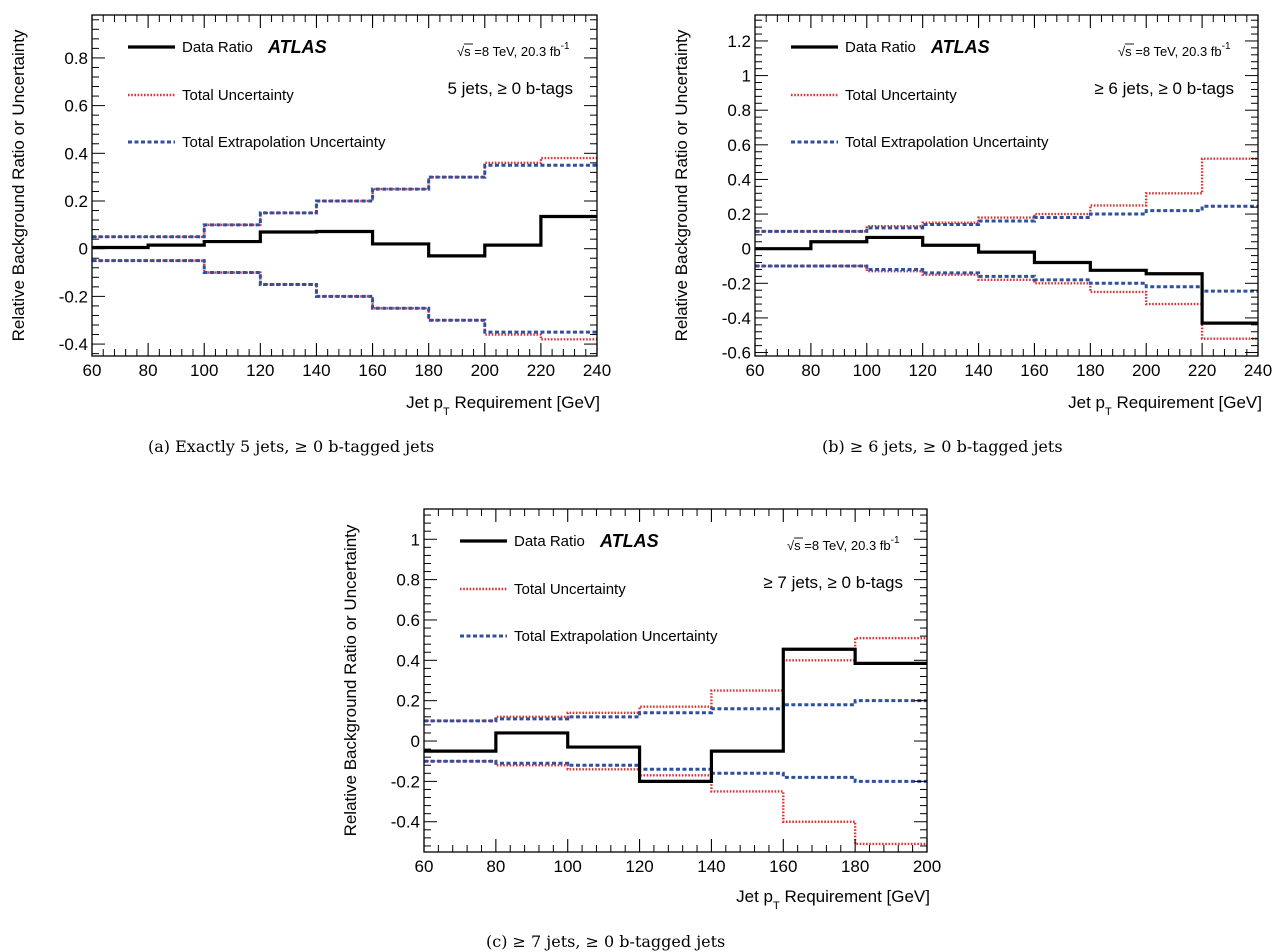 Image resolution: width=1282 pixels, height=952 pixels. What do you see at coordinates (316, 370) in the screenshot?
I see `x-tick-label: 140` at bounding box center [316, 370].